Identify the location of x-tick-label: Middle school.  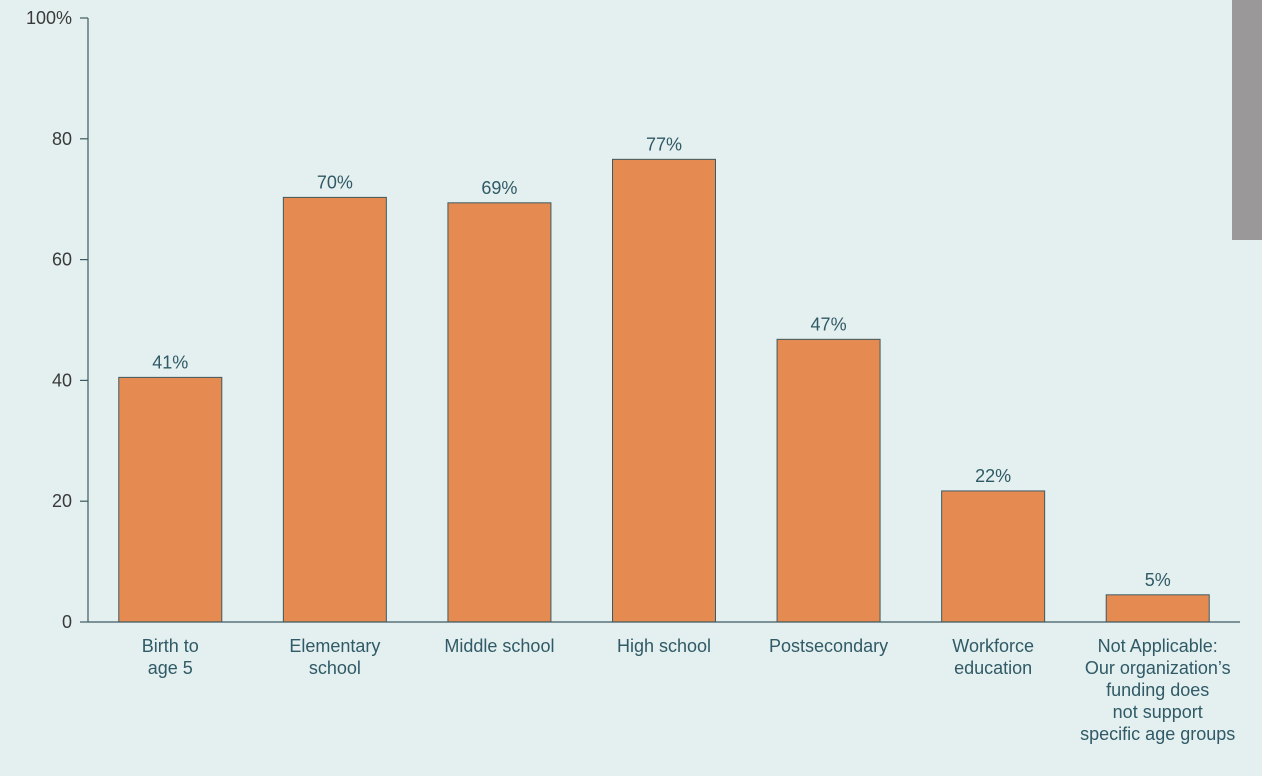
(499, 646).